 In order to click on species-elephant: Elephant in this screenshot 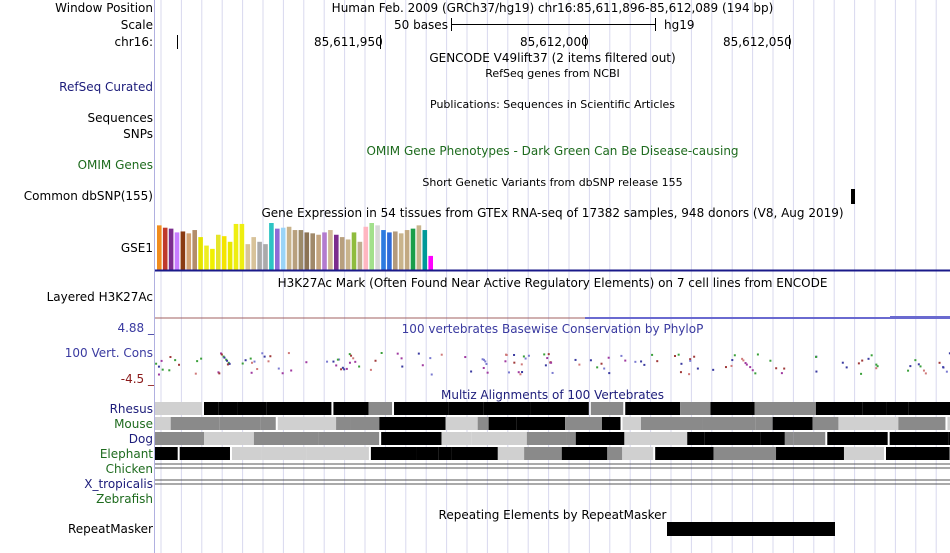, I will do `click(126, 454)`.